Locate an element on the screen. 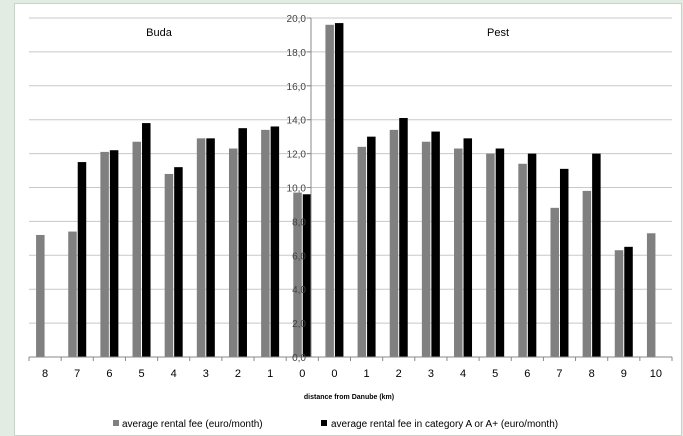 The height and width of the screenshot is (436, 683). y-tick-label: 10,0 is located at coordinates (297, 189).